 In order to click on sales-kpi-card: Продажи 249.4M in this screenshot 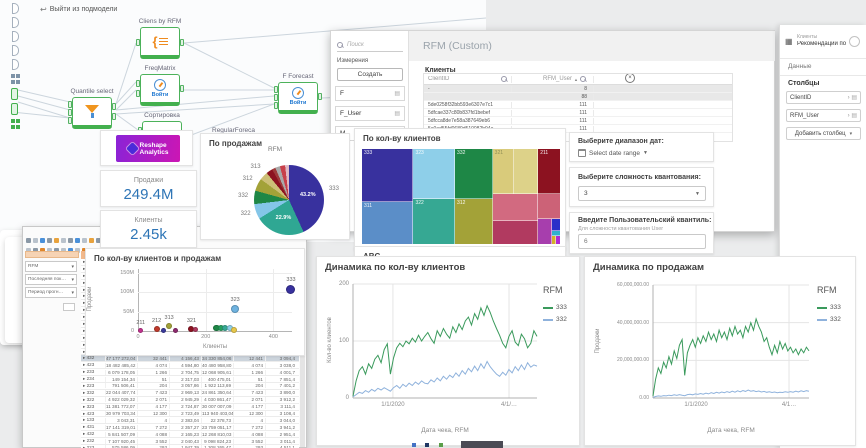, I will do `click(148, 188)`.